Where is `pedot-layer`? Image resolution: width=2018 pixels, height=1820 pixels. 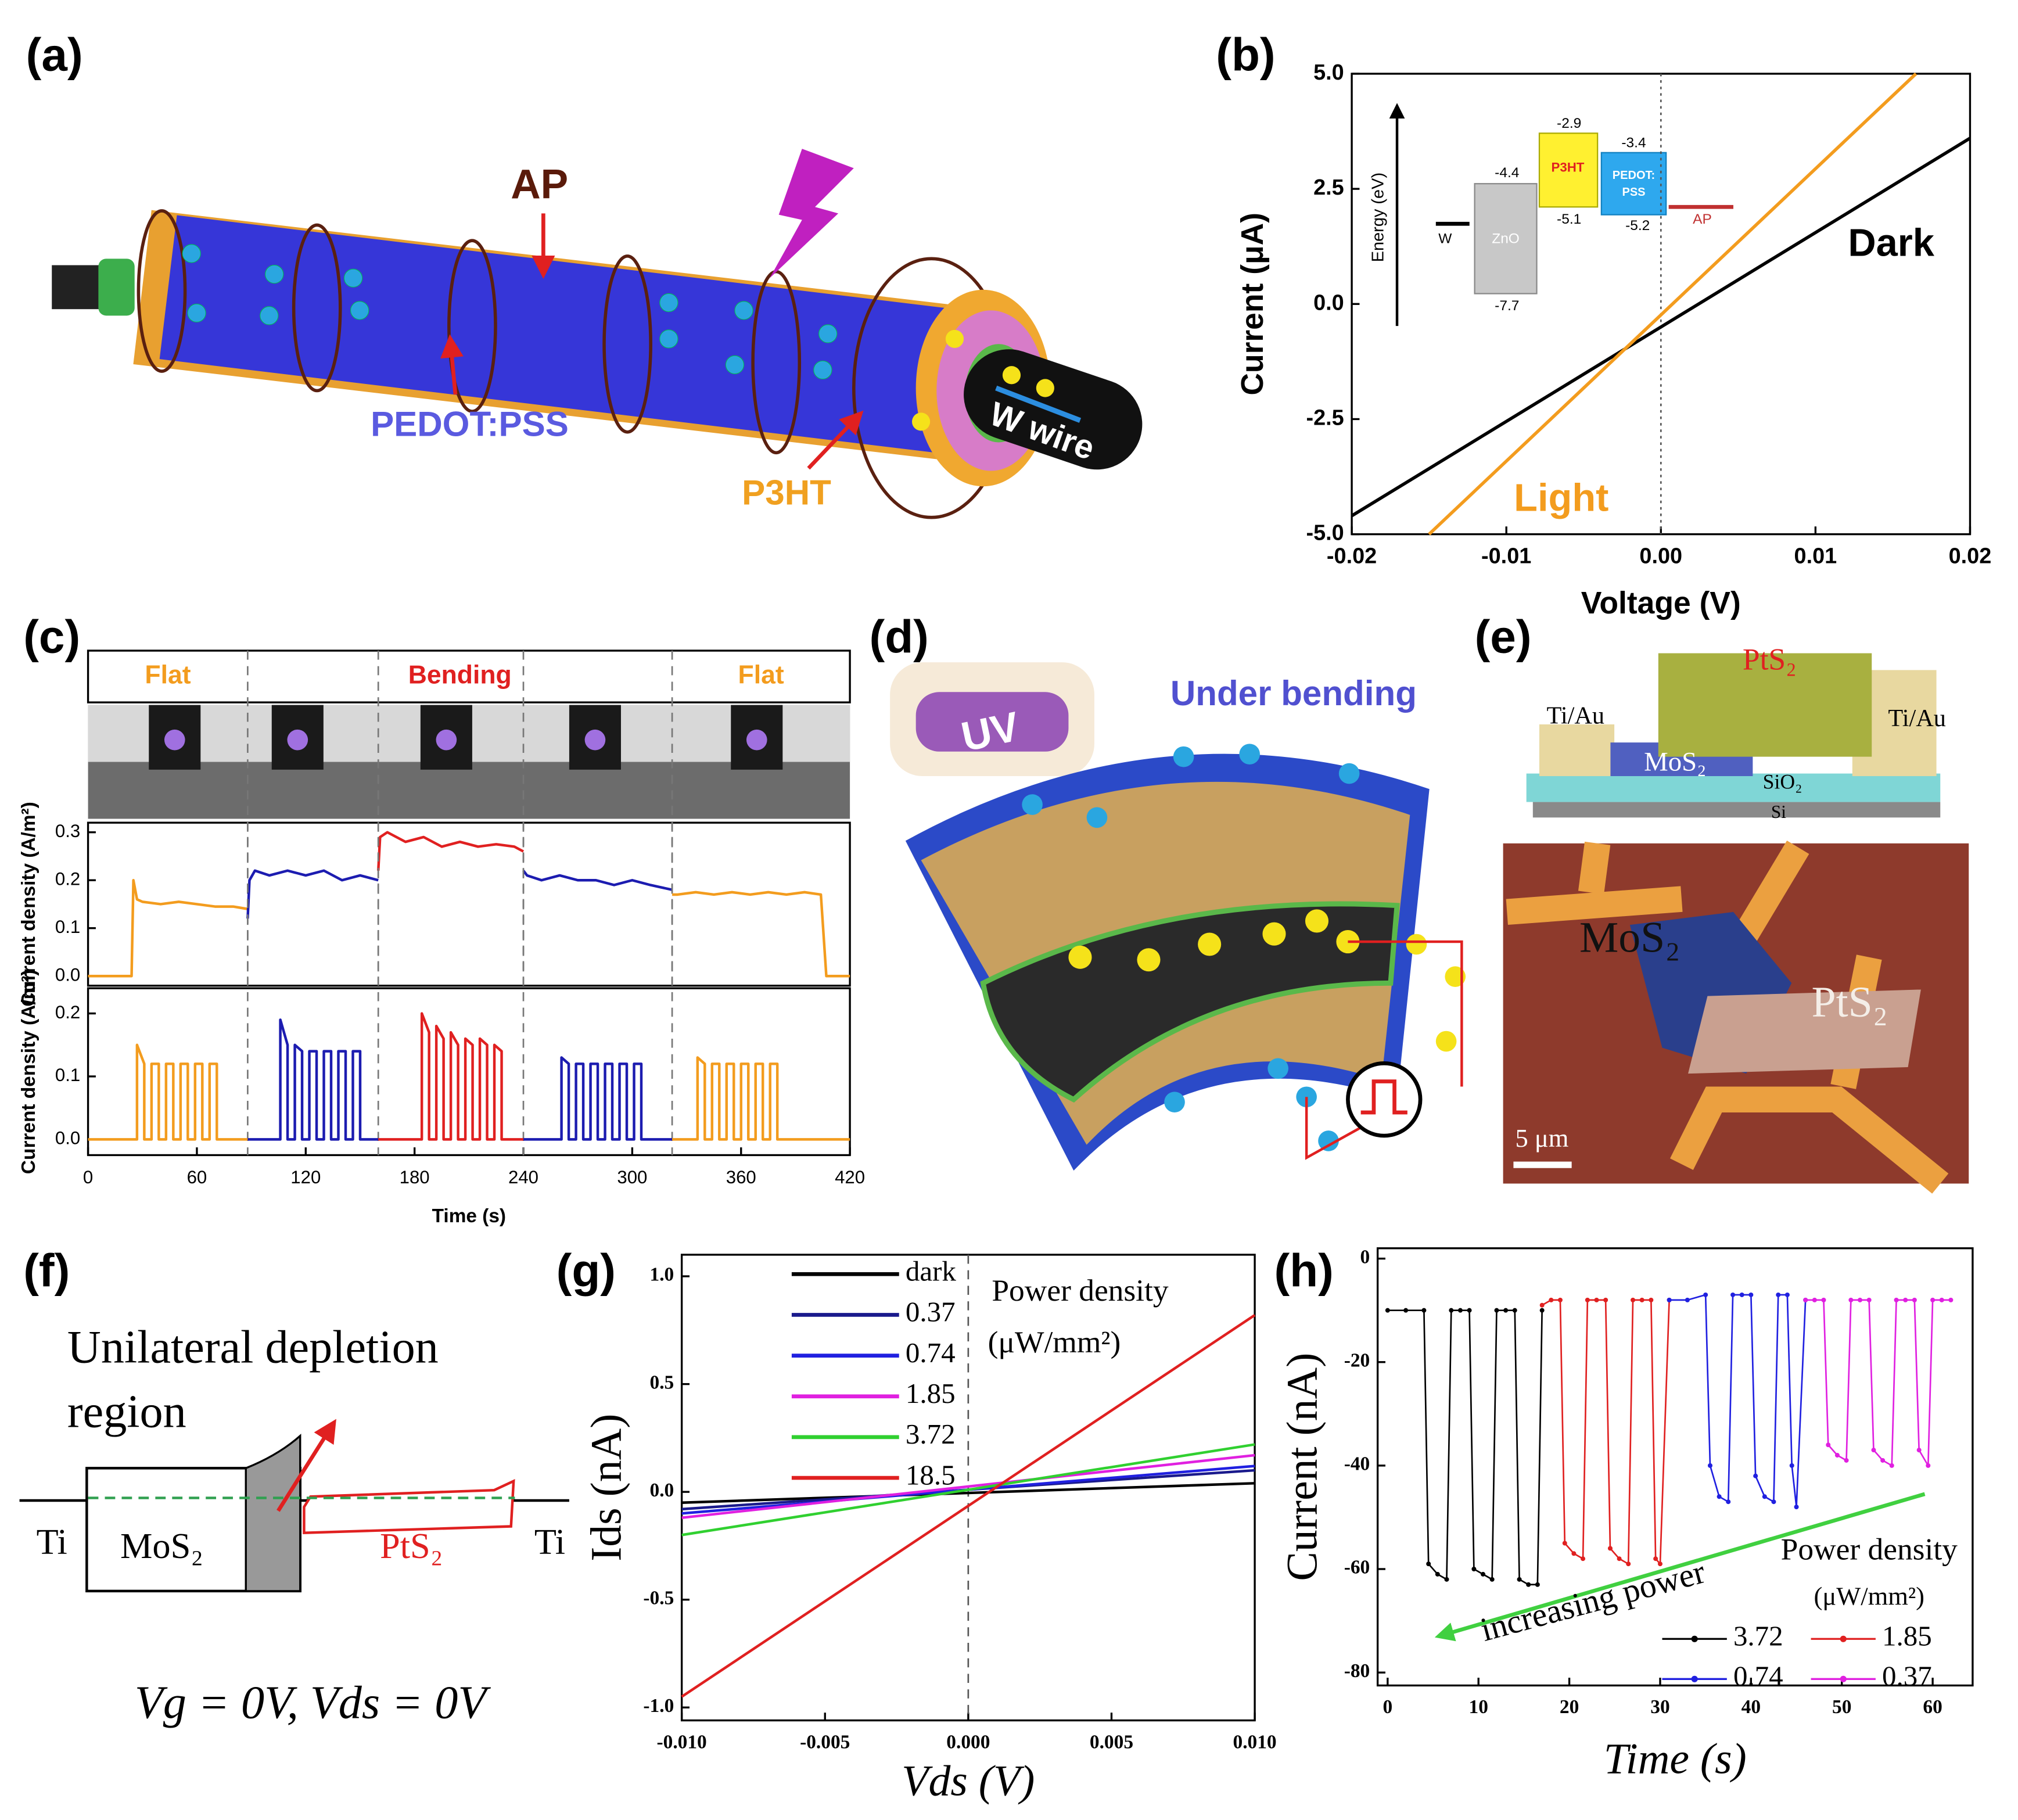
pedot-layer is located at coordinates (575, 337).